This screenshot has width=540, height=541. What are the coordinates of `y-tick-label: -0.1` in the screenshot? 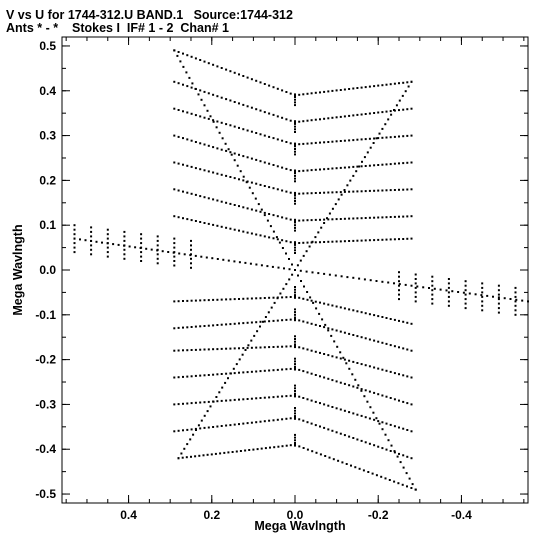 It's located at (45, 315).